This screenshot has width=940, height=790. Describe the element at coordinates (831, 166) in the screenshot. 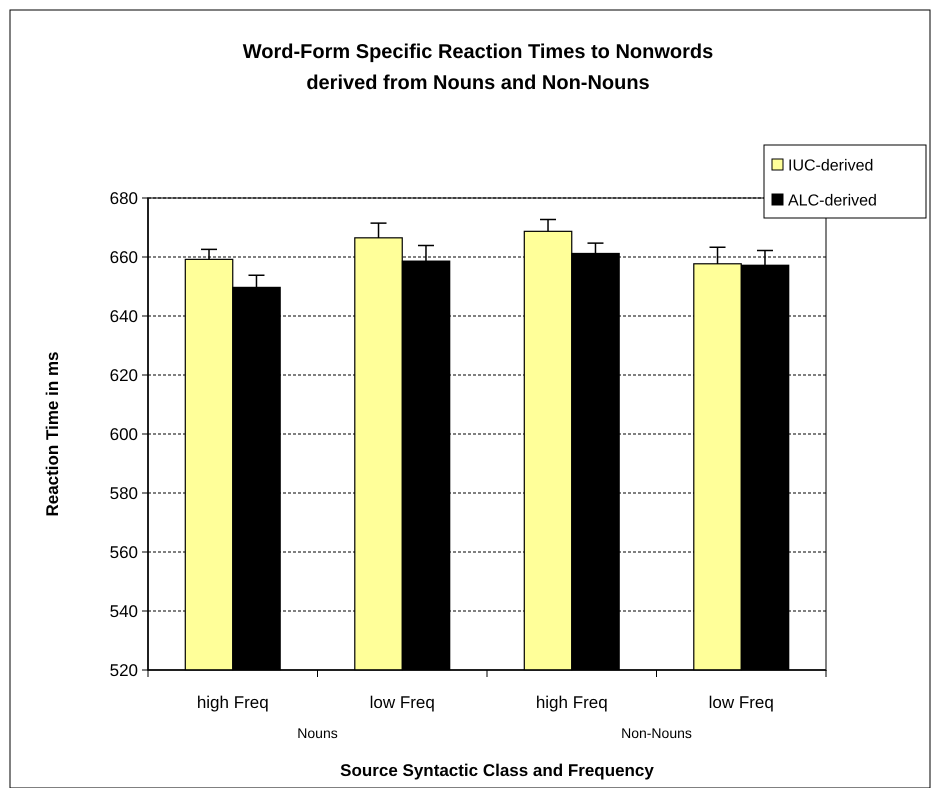

I see `legend-label: IUC-derived` at that location.